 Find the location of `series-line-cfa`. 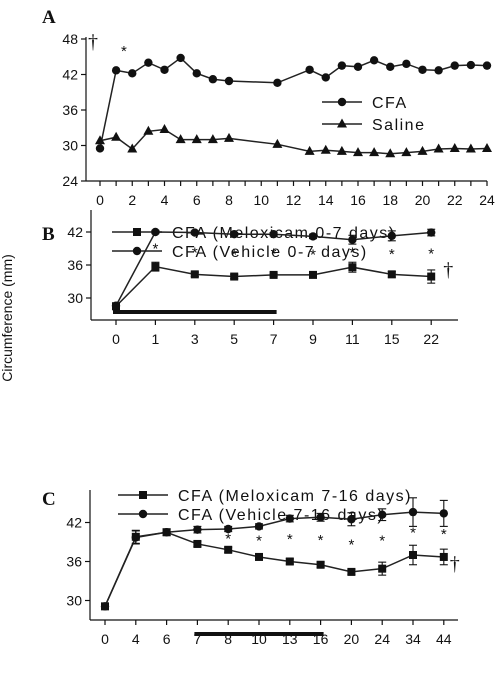

series-line-cfa is located at coordinates (293, 102).